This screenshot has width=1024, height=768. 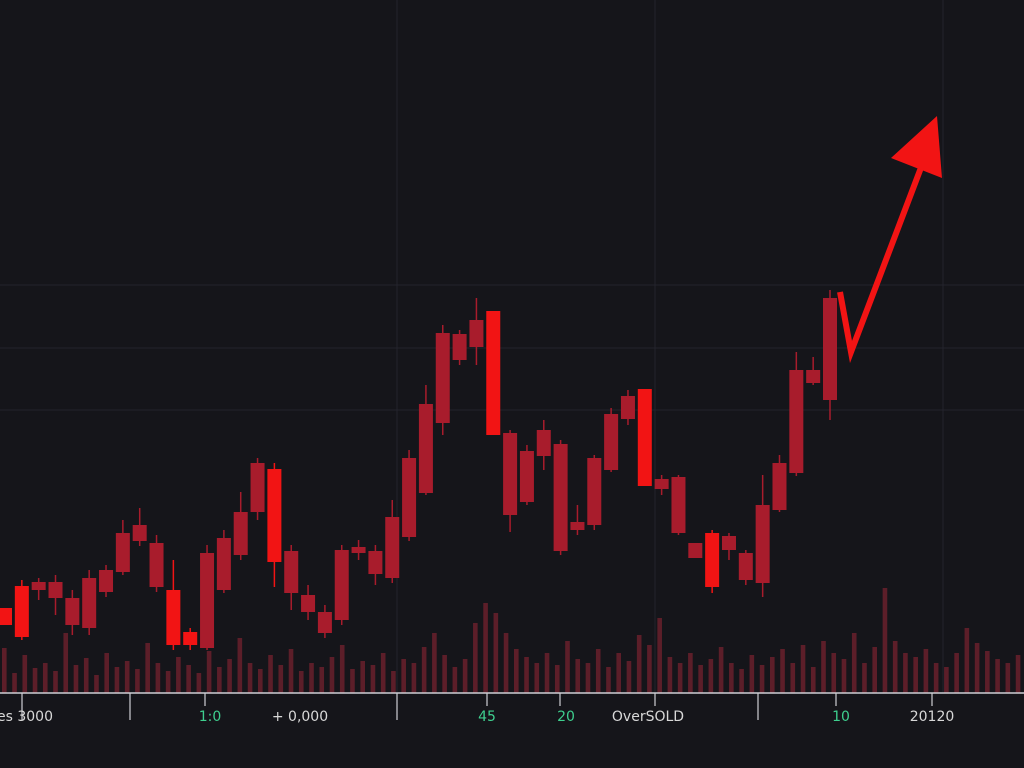 I want to click on bottom-label: 20120, so click(x=932, y=717).